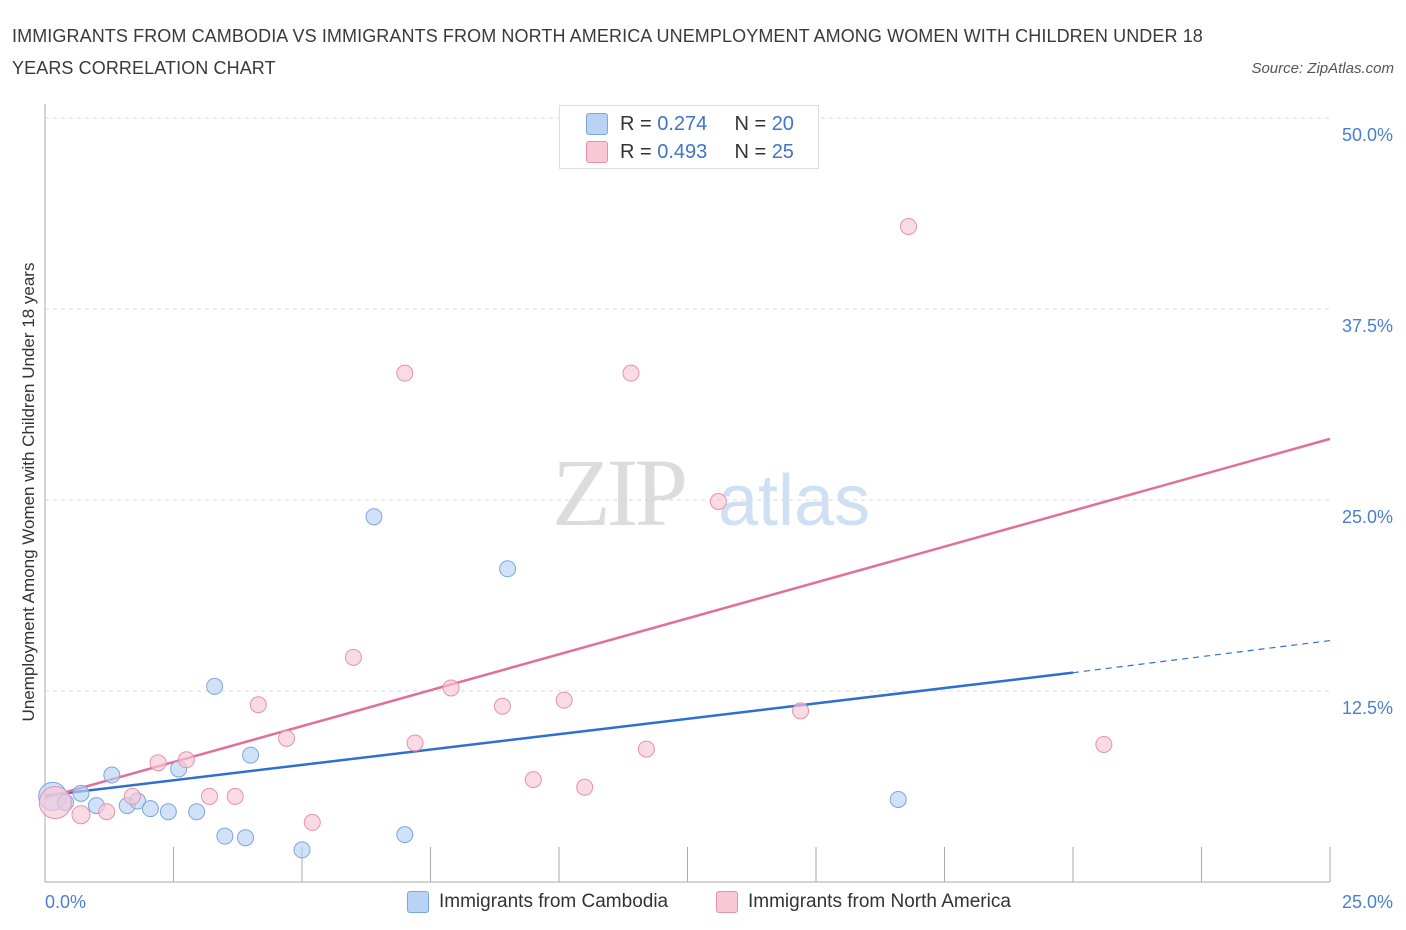 Image resolution: width=1406 pixels, height=930 pixels. What do you see at coordinates (782, 152) in the screenshot?
I see `n-value-north-america: 25` at bounding box center [782, 152].